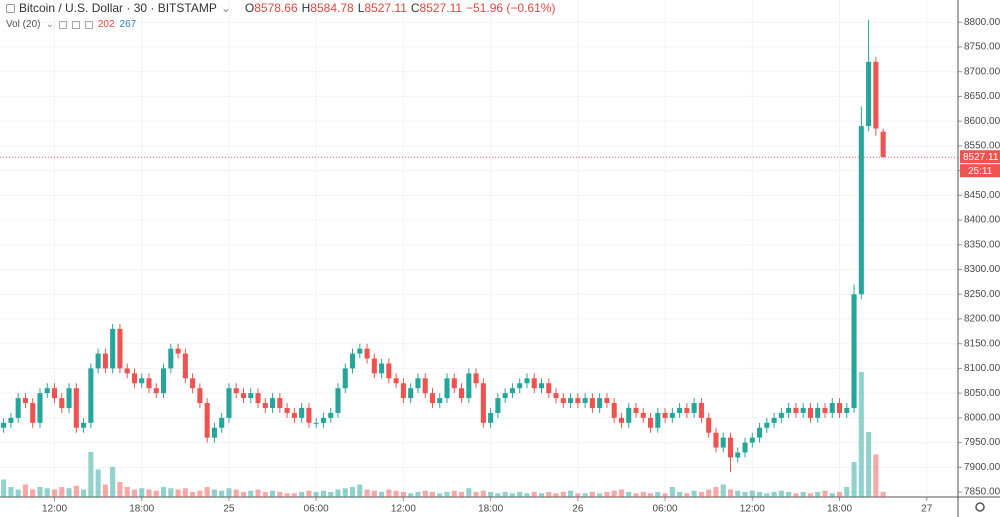  Describe the element at coordinates (982, 22) in the screenshot. I see `y-tick-label: 8800.00` at that location.